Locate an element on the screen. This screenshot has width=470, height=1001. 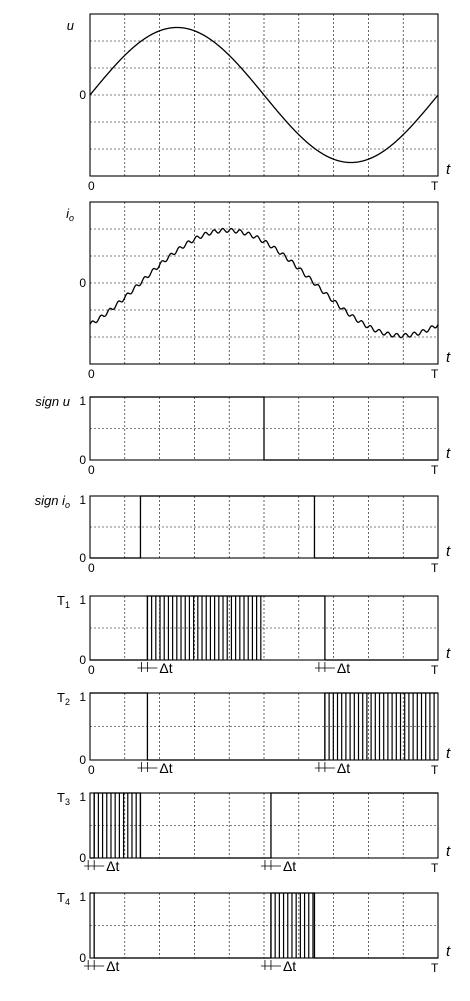
series-line-io is located at coordinates (264, 283).